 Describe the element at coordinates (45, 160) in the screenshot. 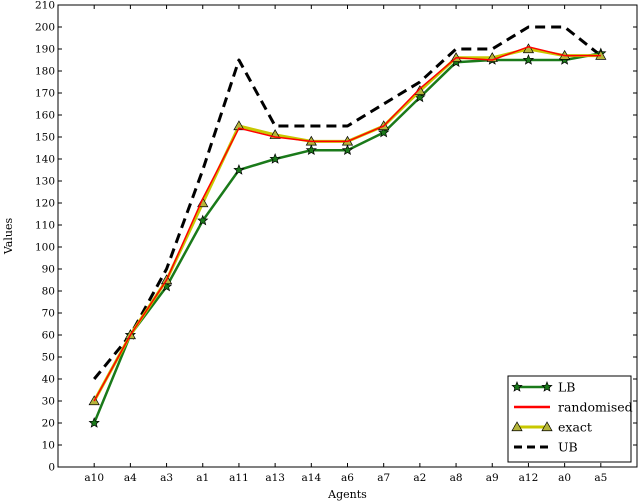

I see `y-tick-label: 140` at that location.